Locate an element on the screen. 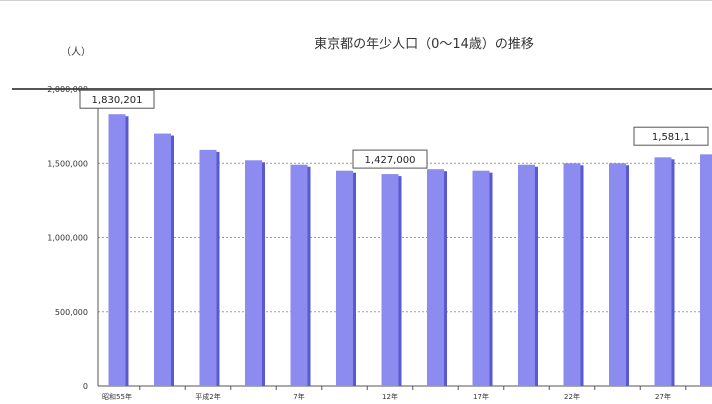 This screenshot has height=404, width=712. x-tick-label: 17年 is located at coordinates (481, 396).